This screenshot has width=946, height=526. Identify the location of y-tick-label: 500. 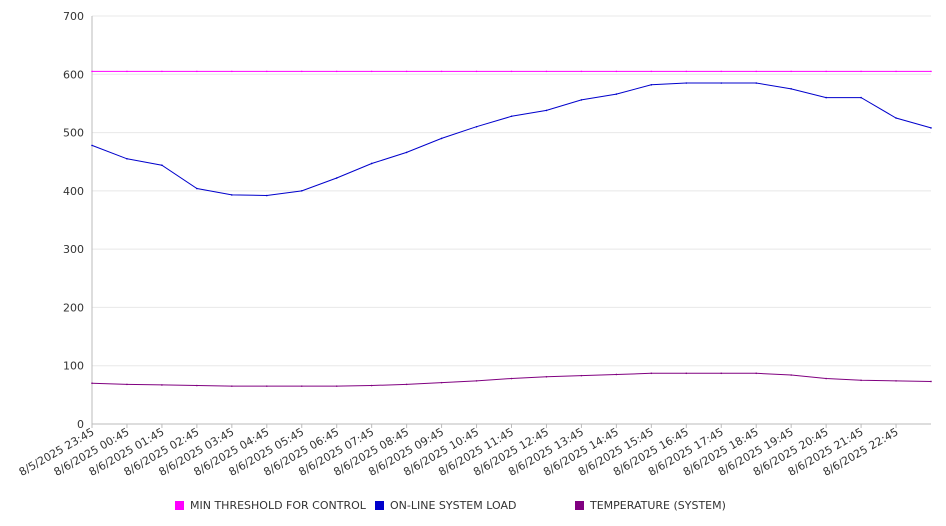
(73, 133).